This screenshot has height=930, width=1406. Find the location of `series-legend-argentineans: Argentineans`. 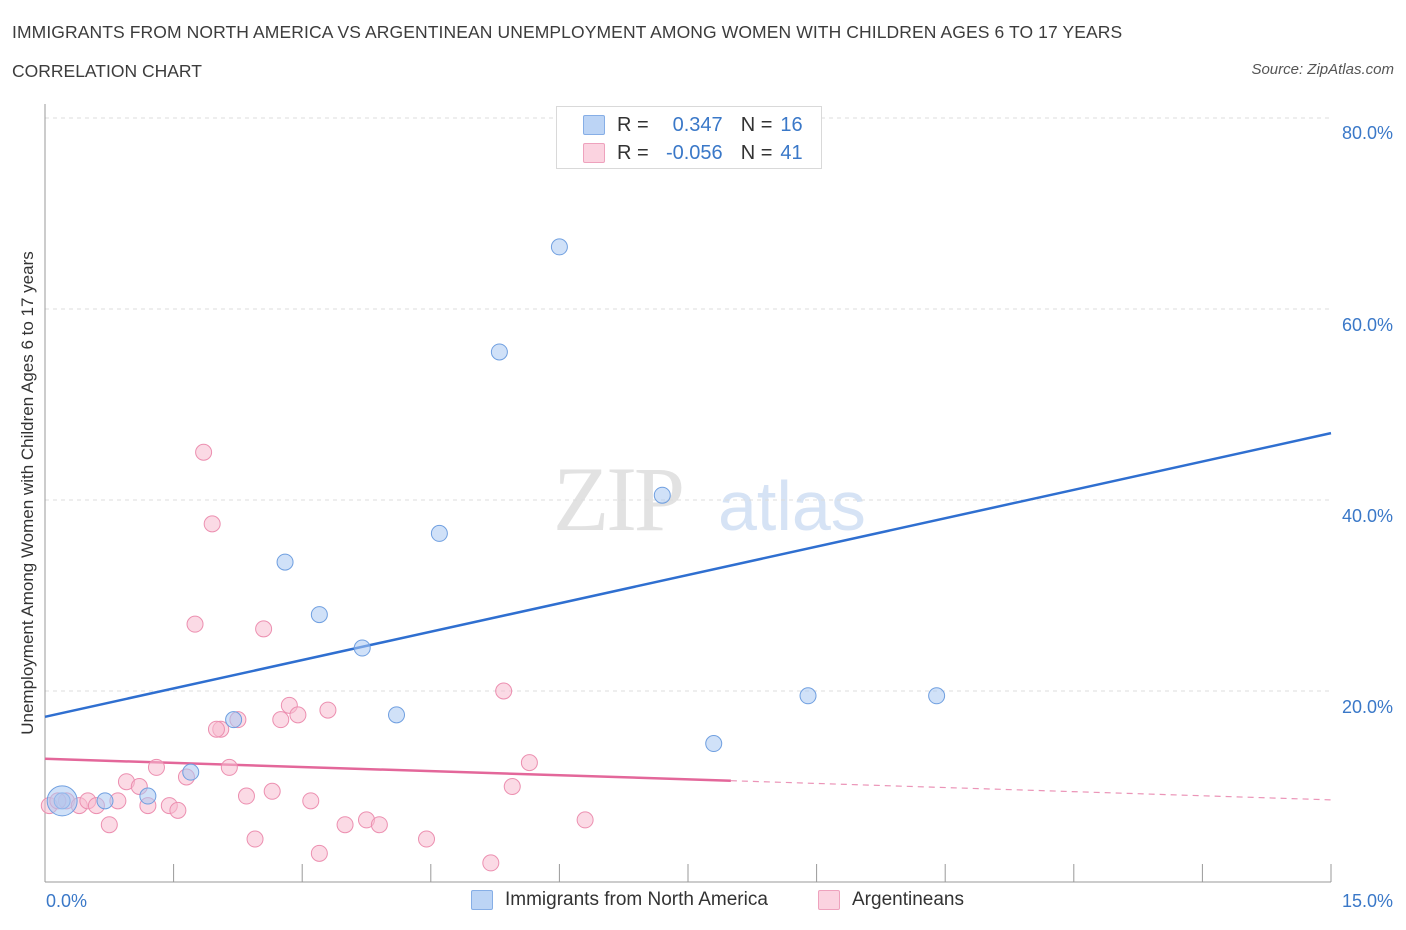

series-legend-argentineans: Argentineans is located at coordinates (891, 900).